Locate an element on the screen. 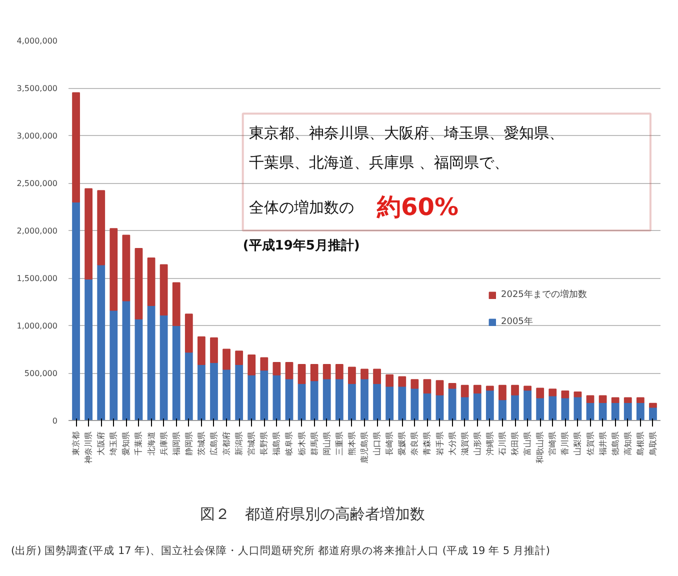 The width and height of the screenshot is (678, 576). y-tick-label: 1,500,000 is located at coordinates (37, 278).